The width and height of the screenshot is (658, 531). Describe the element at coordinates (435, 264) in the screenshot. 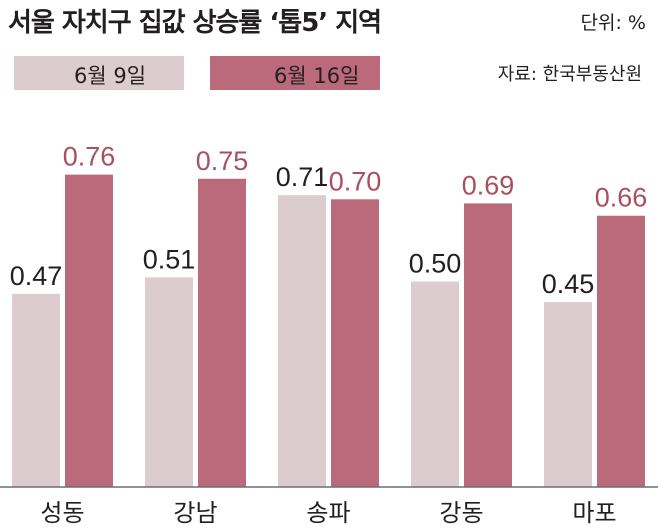

I see `value-label: 0.50` at that location.